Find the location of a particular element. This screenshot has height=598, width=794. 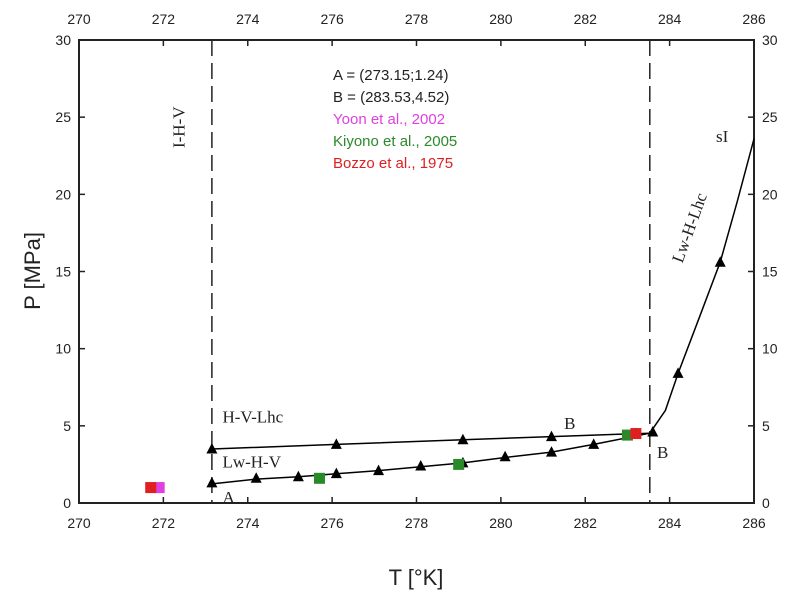

y-tick-label-left: 5 is located at coordinates (67, 426).